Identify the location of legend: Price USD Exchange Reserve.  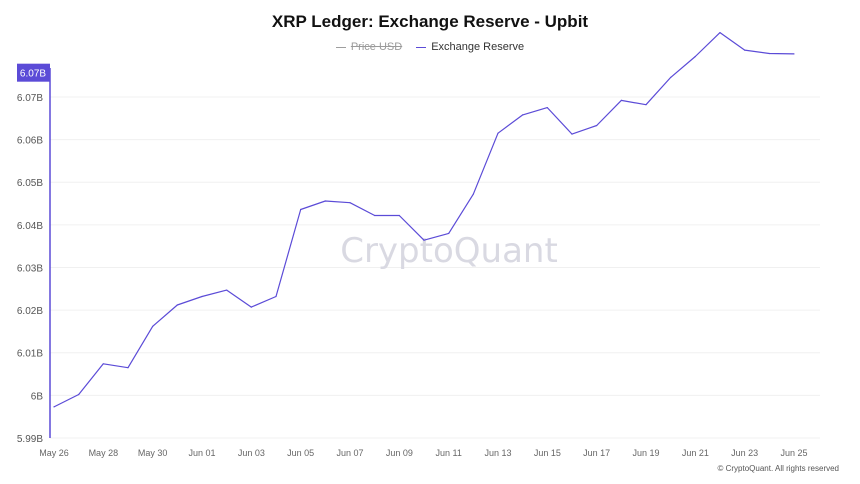
(430, 47).